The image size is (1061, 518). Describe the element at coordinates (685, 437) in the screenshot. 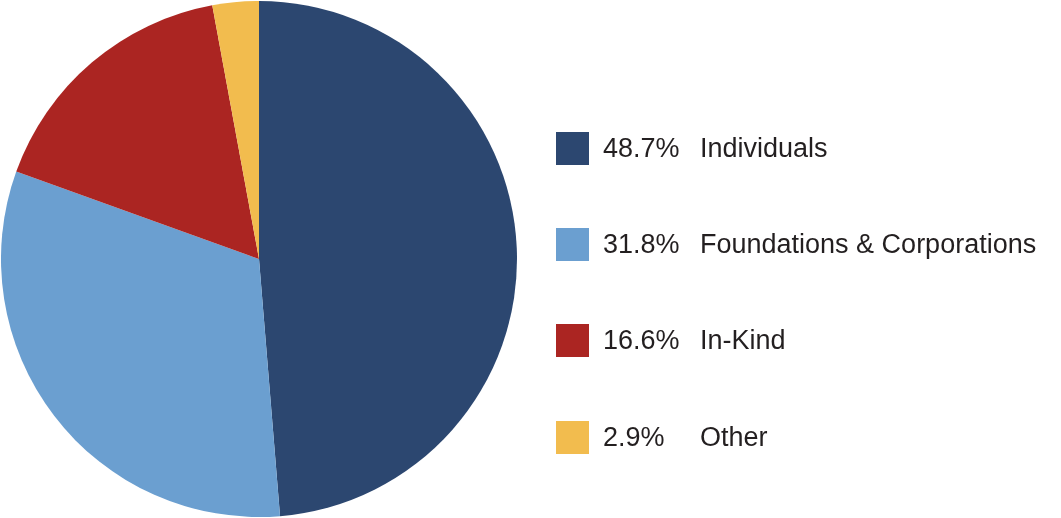

I see `legend-label: 2.9% Other` at that location.